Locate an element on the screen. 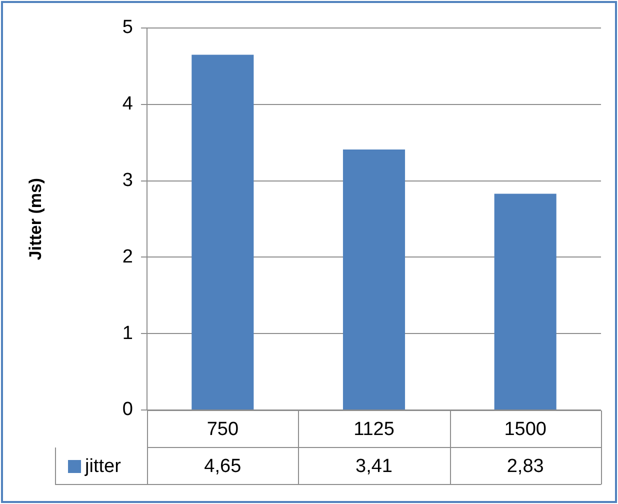 This screenshot has height=504, width=618. x-tick-label: 1500 is located at coordinates (525, 429).